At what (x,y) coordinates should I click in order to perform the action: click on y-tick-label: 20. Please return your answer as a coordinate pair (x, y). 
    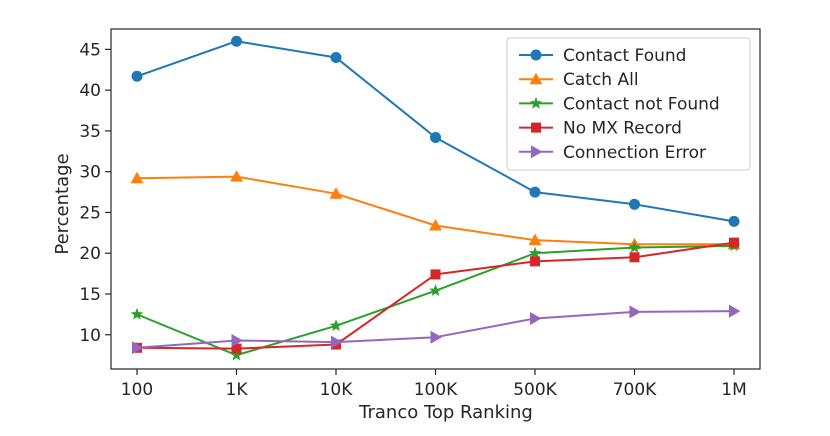
    Looking at the image, I should click on (90, 254).